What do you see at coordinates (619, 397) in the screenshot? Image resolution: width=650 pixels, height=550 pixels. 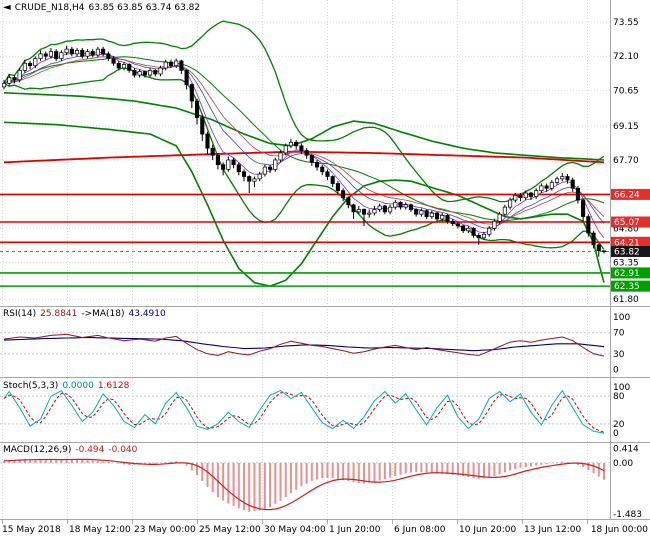 I see `svg-text: 80` at bounding box center [619, 397].